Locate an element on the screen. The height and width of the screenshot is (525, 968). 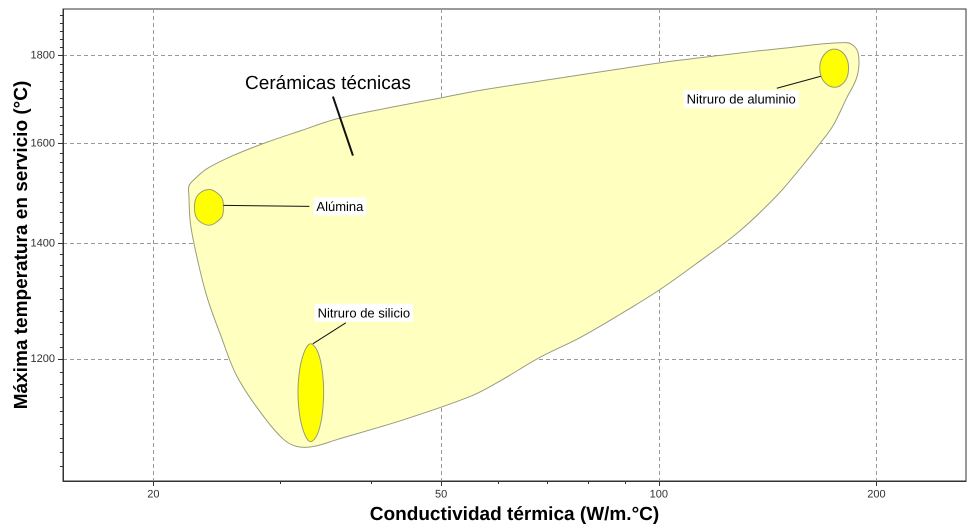
y-tick-label: 1400 is located at coordinates (42, 244).